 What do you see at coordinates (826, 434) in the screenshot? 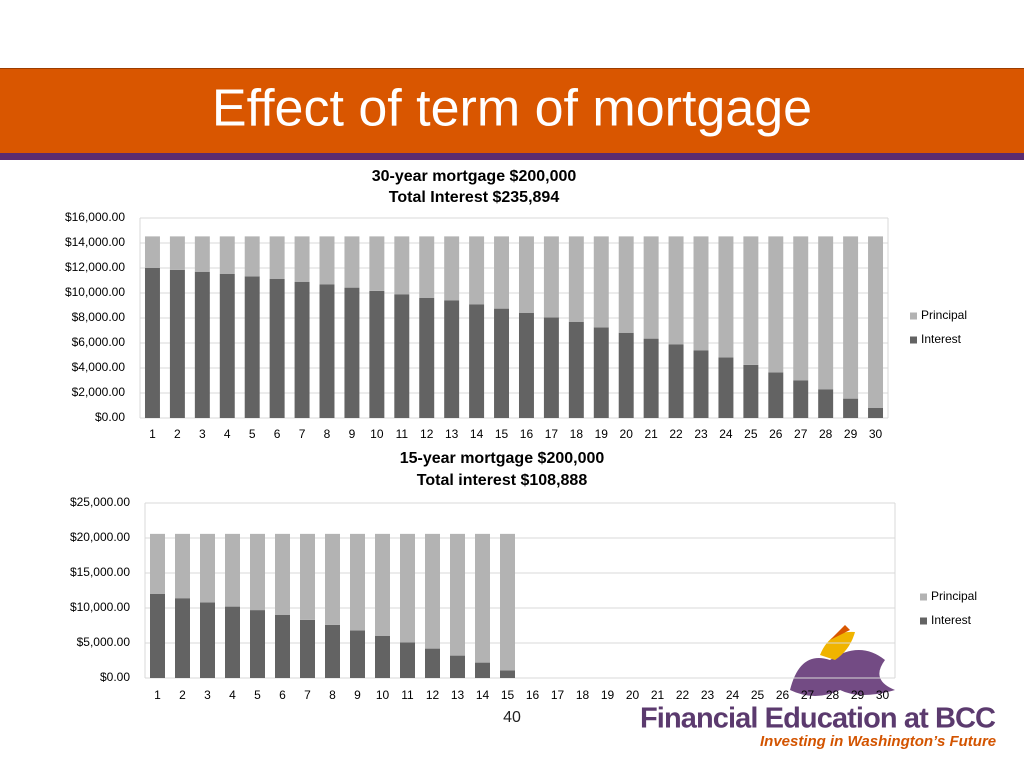
I see `x-tick-label: 28` at bounding box center [826, 434].